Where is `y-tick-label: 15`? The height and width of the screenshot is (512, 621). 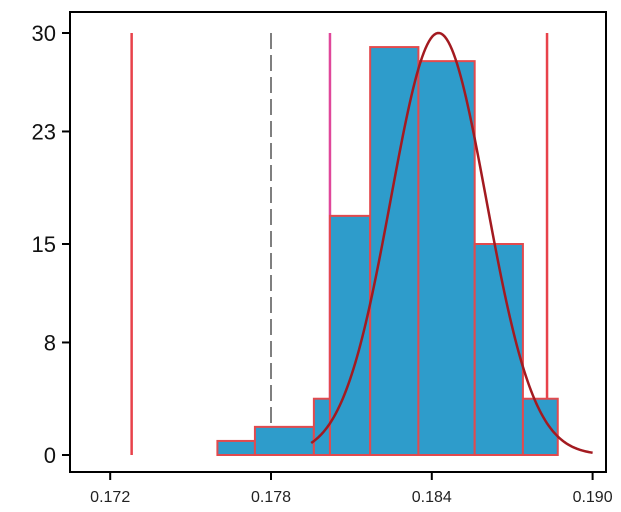 y-tick-label: 15 is located at coordinates (44, 244).